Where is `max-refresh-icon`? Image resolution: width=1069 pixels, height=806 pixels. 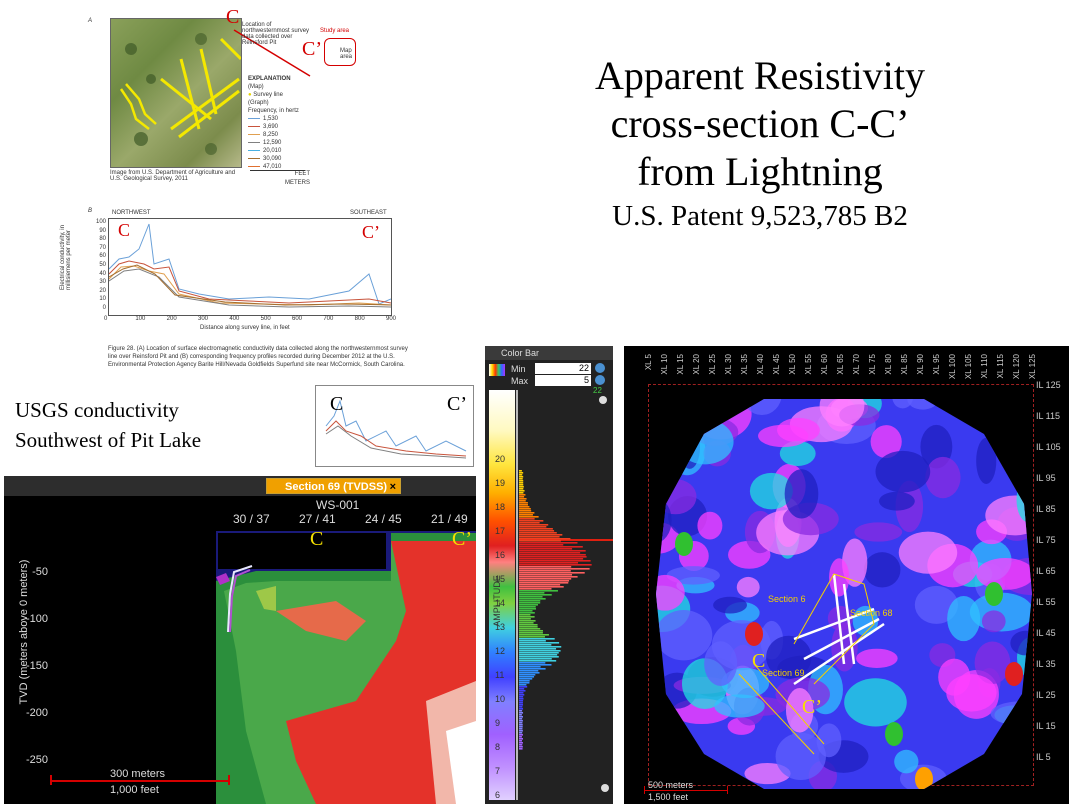 max-refresh-icon is located at coordinates (600, 380).